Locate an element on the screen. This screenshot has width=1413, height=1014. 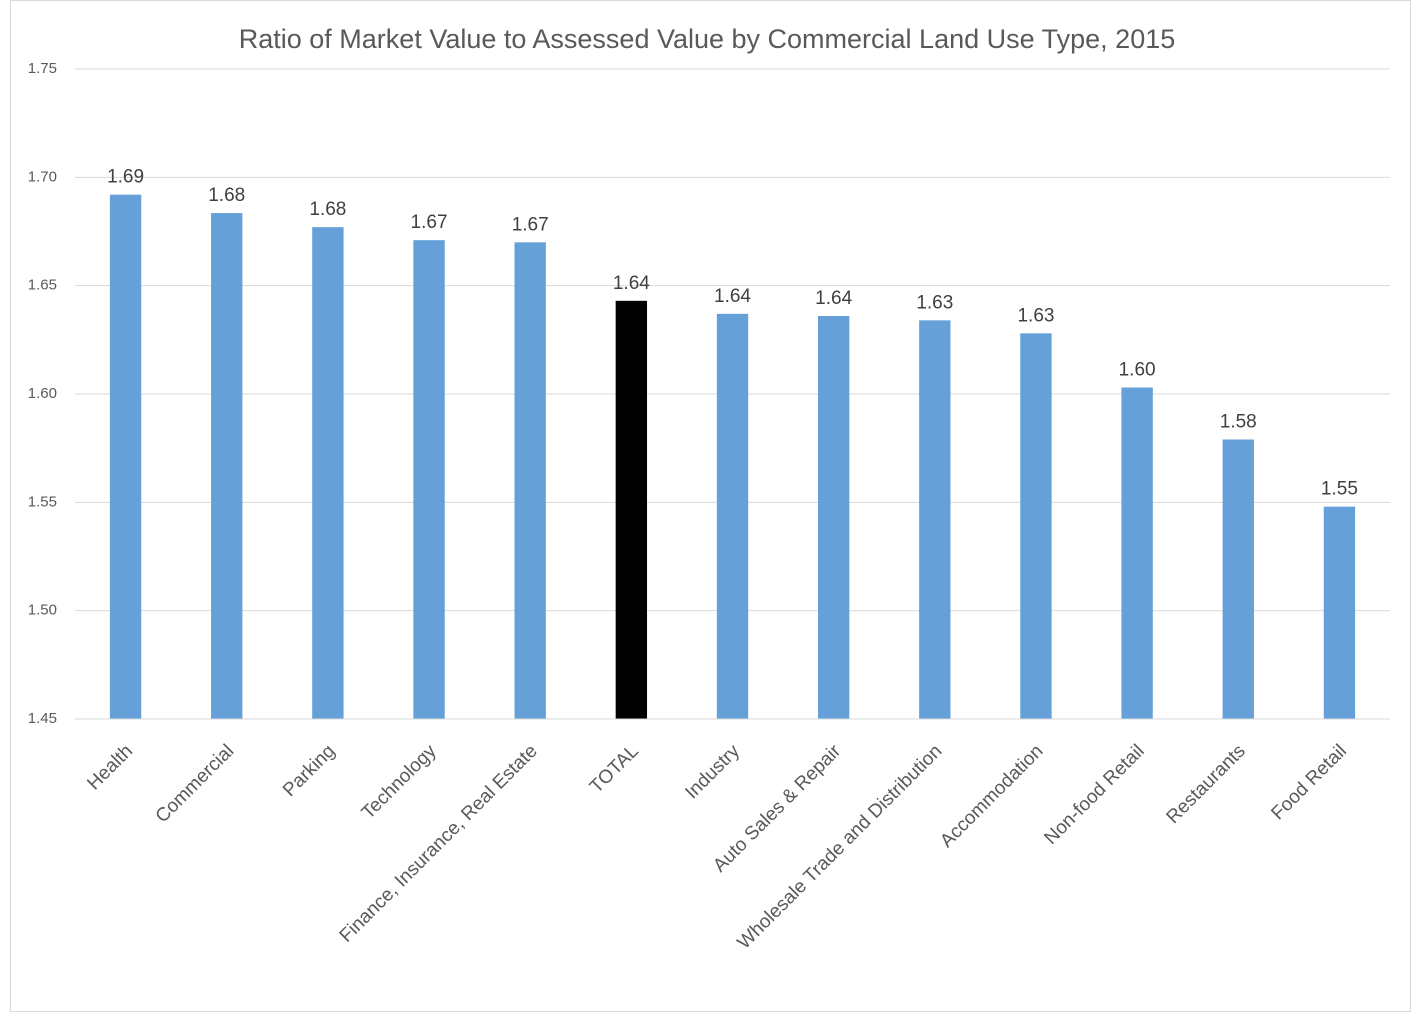
value-label: 1.60 is located at coordinates (1137, 370).